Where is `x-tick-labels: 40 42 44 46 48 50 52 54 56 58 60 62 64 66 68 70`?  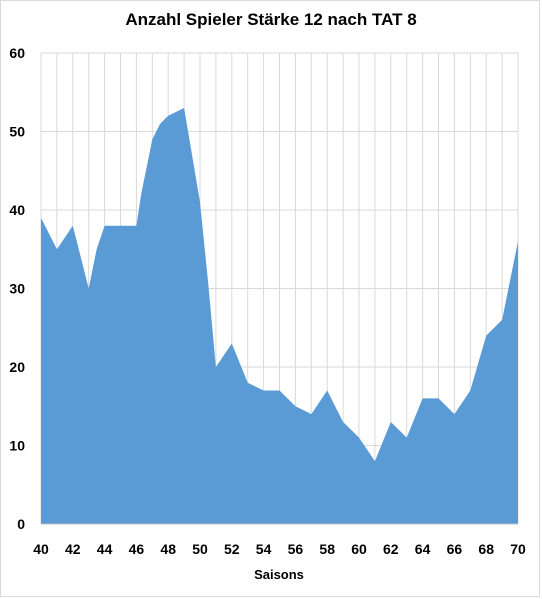 x-tick-labels: 40 42 44 46 48 50 52 54 56 58 60 62 64 66 68 70 is located at coordinates (279, 549).